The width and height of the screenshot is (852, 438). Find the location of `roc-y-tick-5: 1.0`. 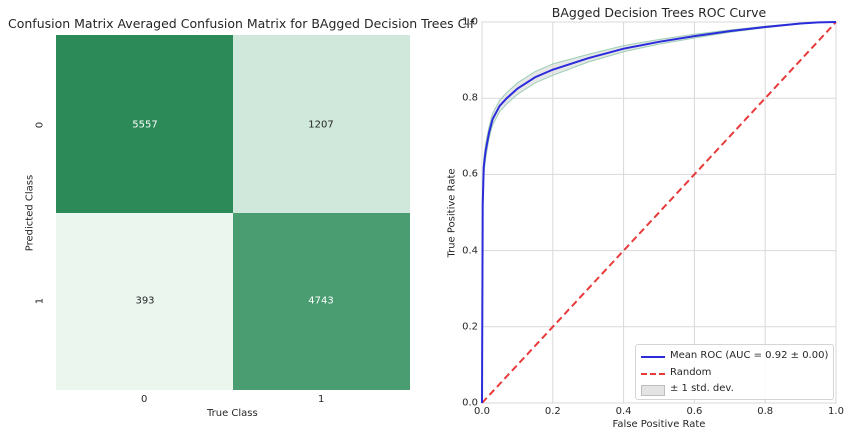

roc-y-tick-5: 1.0 is located at coordinates (470, 22).